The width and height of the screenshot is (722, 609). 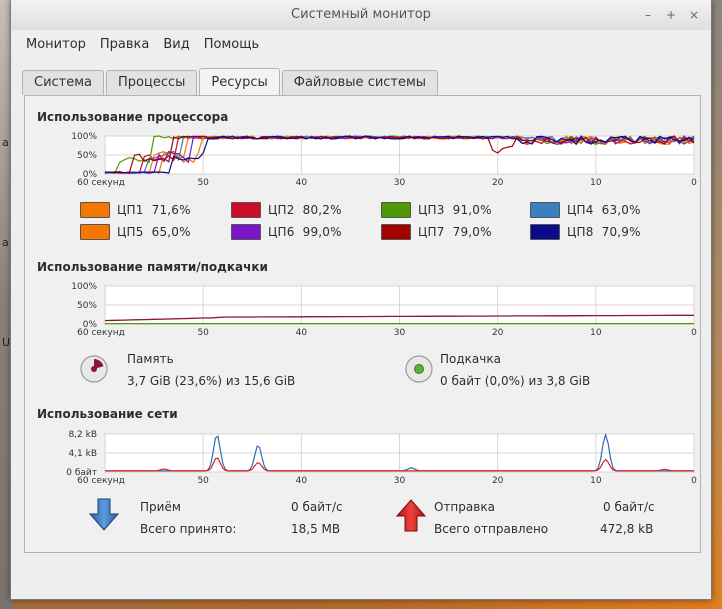 I want to click on mem-y-tick: 0%, so click(x=90, y=325).